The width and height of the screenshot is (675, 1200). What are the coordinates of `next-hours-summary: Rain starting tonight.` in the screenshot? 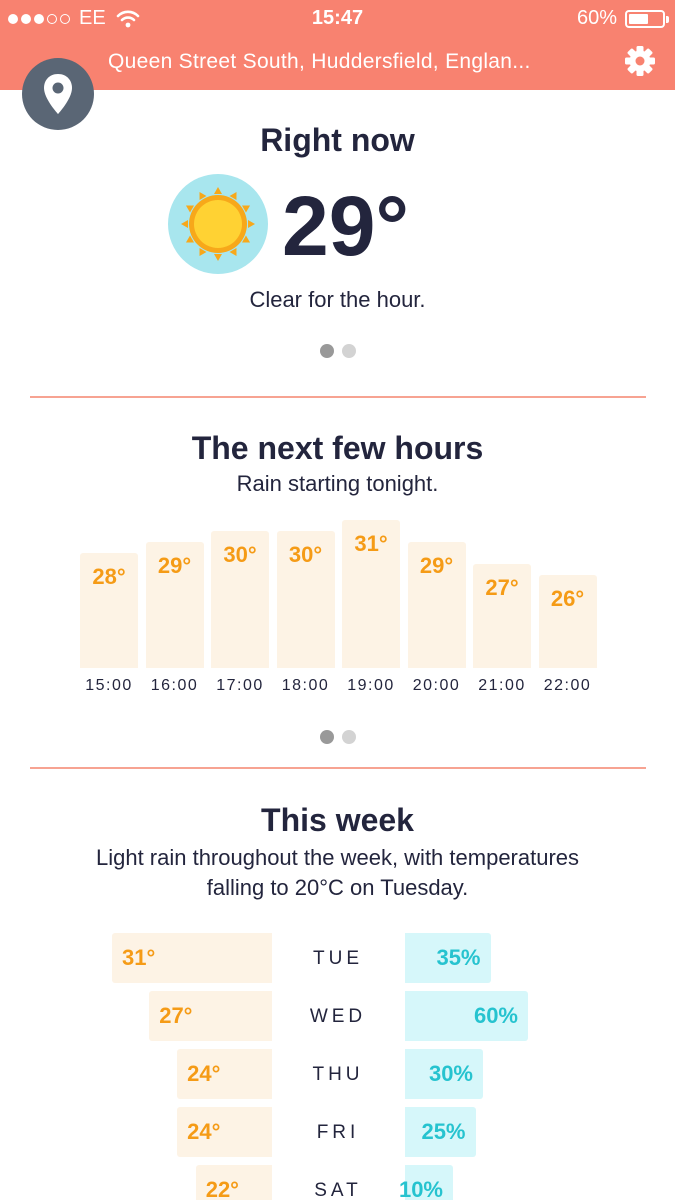 It's located at (337, 483).